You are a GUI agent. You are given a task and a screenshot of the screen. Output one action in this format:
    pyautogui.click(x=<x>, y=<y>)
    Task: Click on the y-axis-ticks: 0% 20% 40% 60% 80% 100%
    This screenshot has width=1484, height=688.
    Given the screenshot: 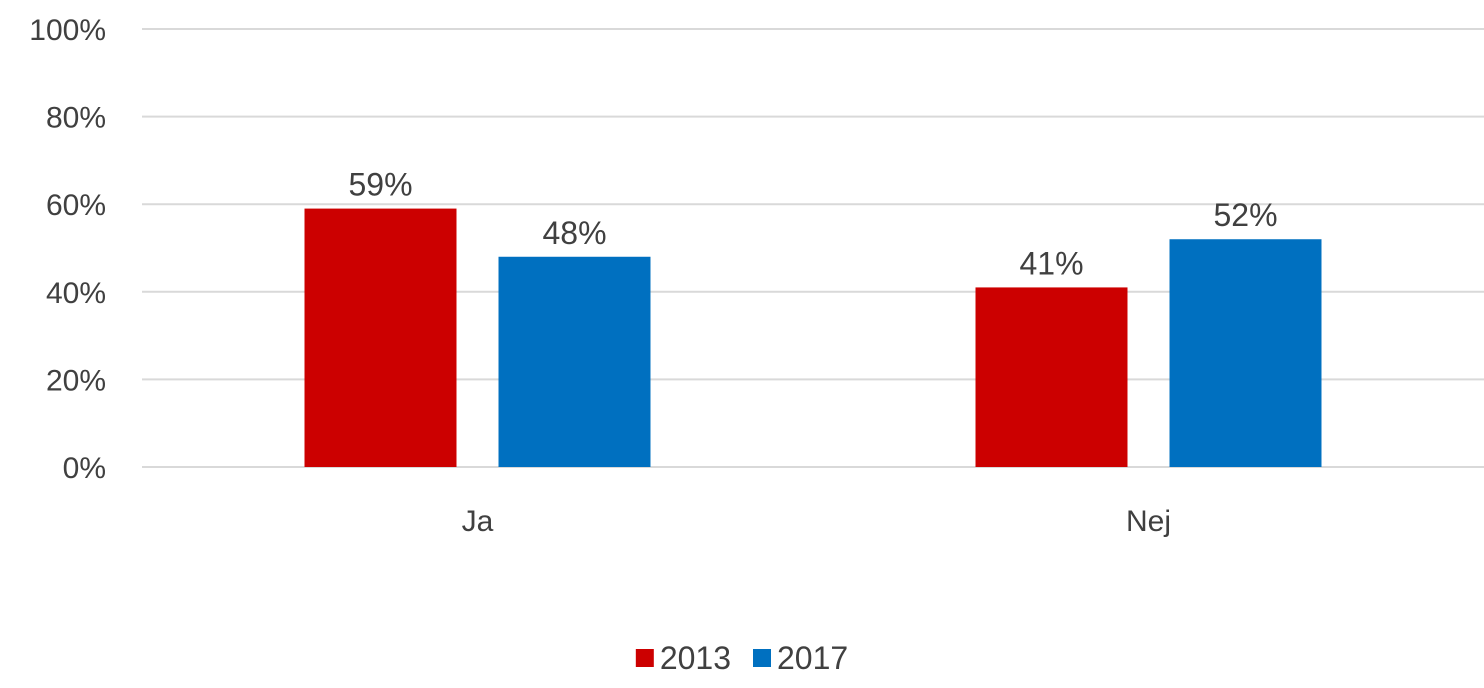 What is the action you would take?
    pyautogui.click(x=67, y=249)
    